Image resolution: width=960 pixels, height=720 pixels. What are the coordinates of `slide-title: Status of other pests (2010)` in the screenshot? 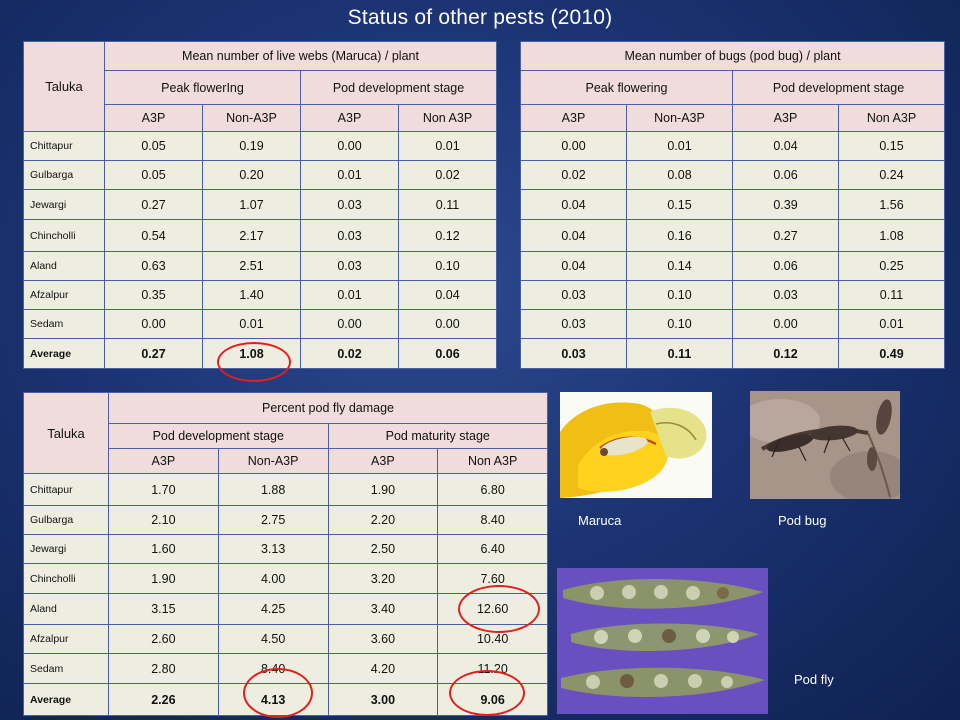 It's located at (480, 17).